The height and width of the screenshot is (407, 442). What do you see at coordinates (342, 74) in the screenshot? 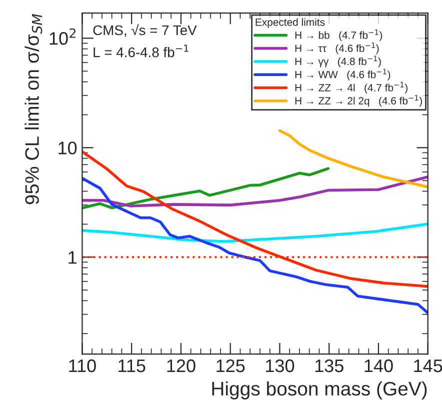
I see `legend-label: H → WW (4.6 fb$^{−1}$)` at bounding box center [342, 74].